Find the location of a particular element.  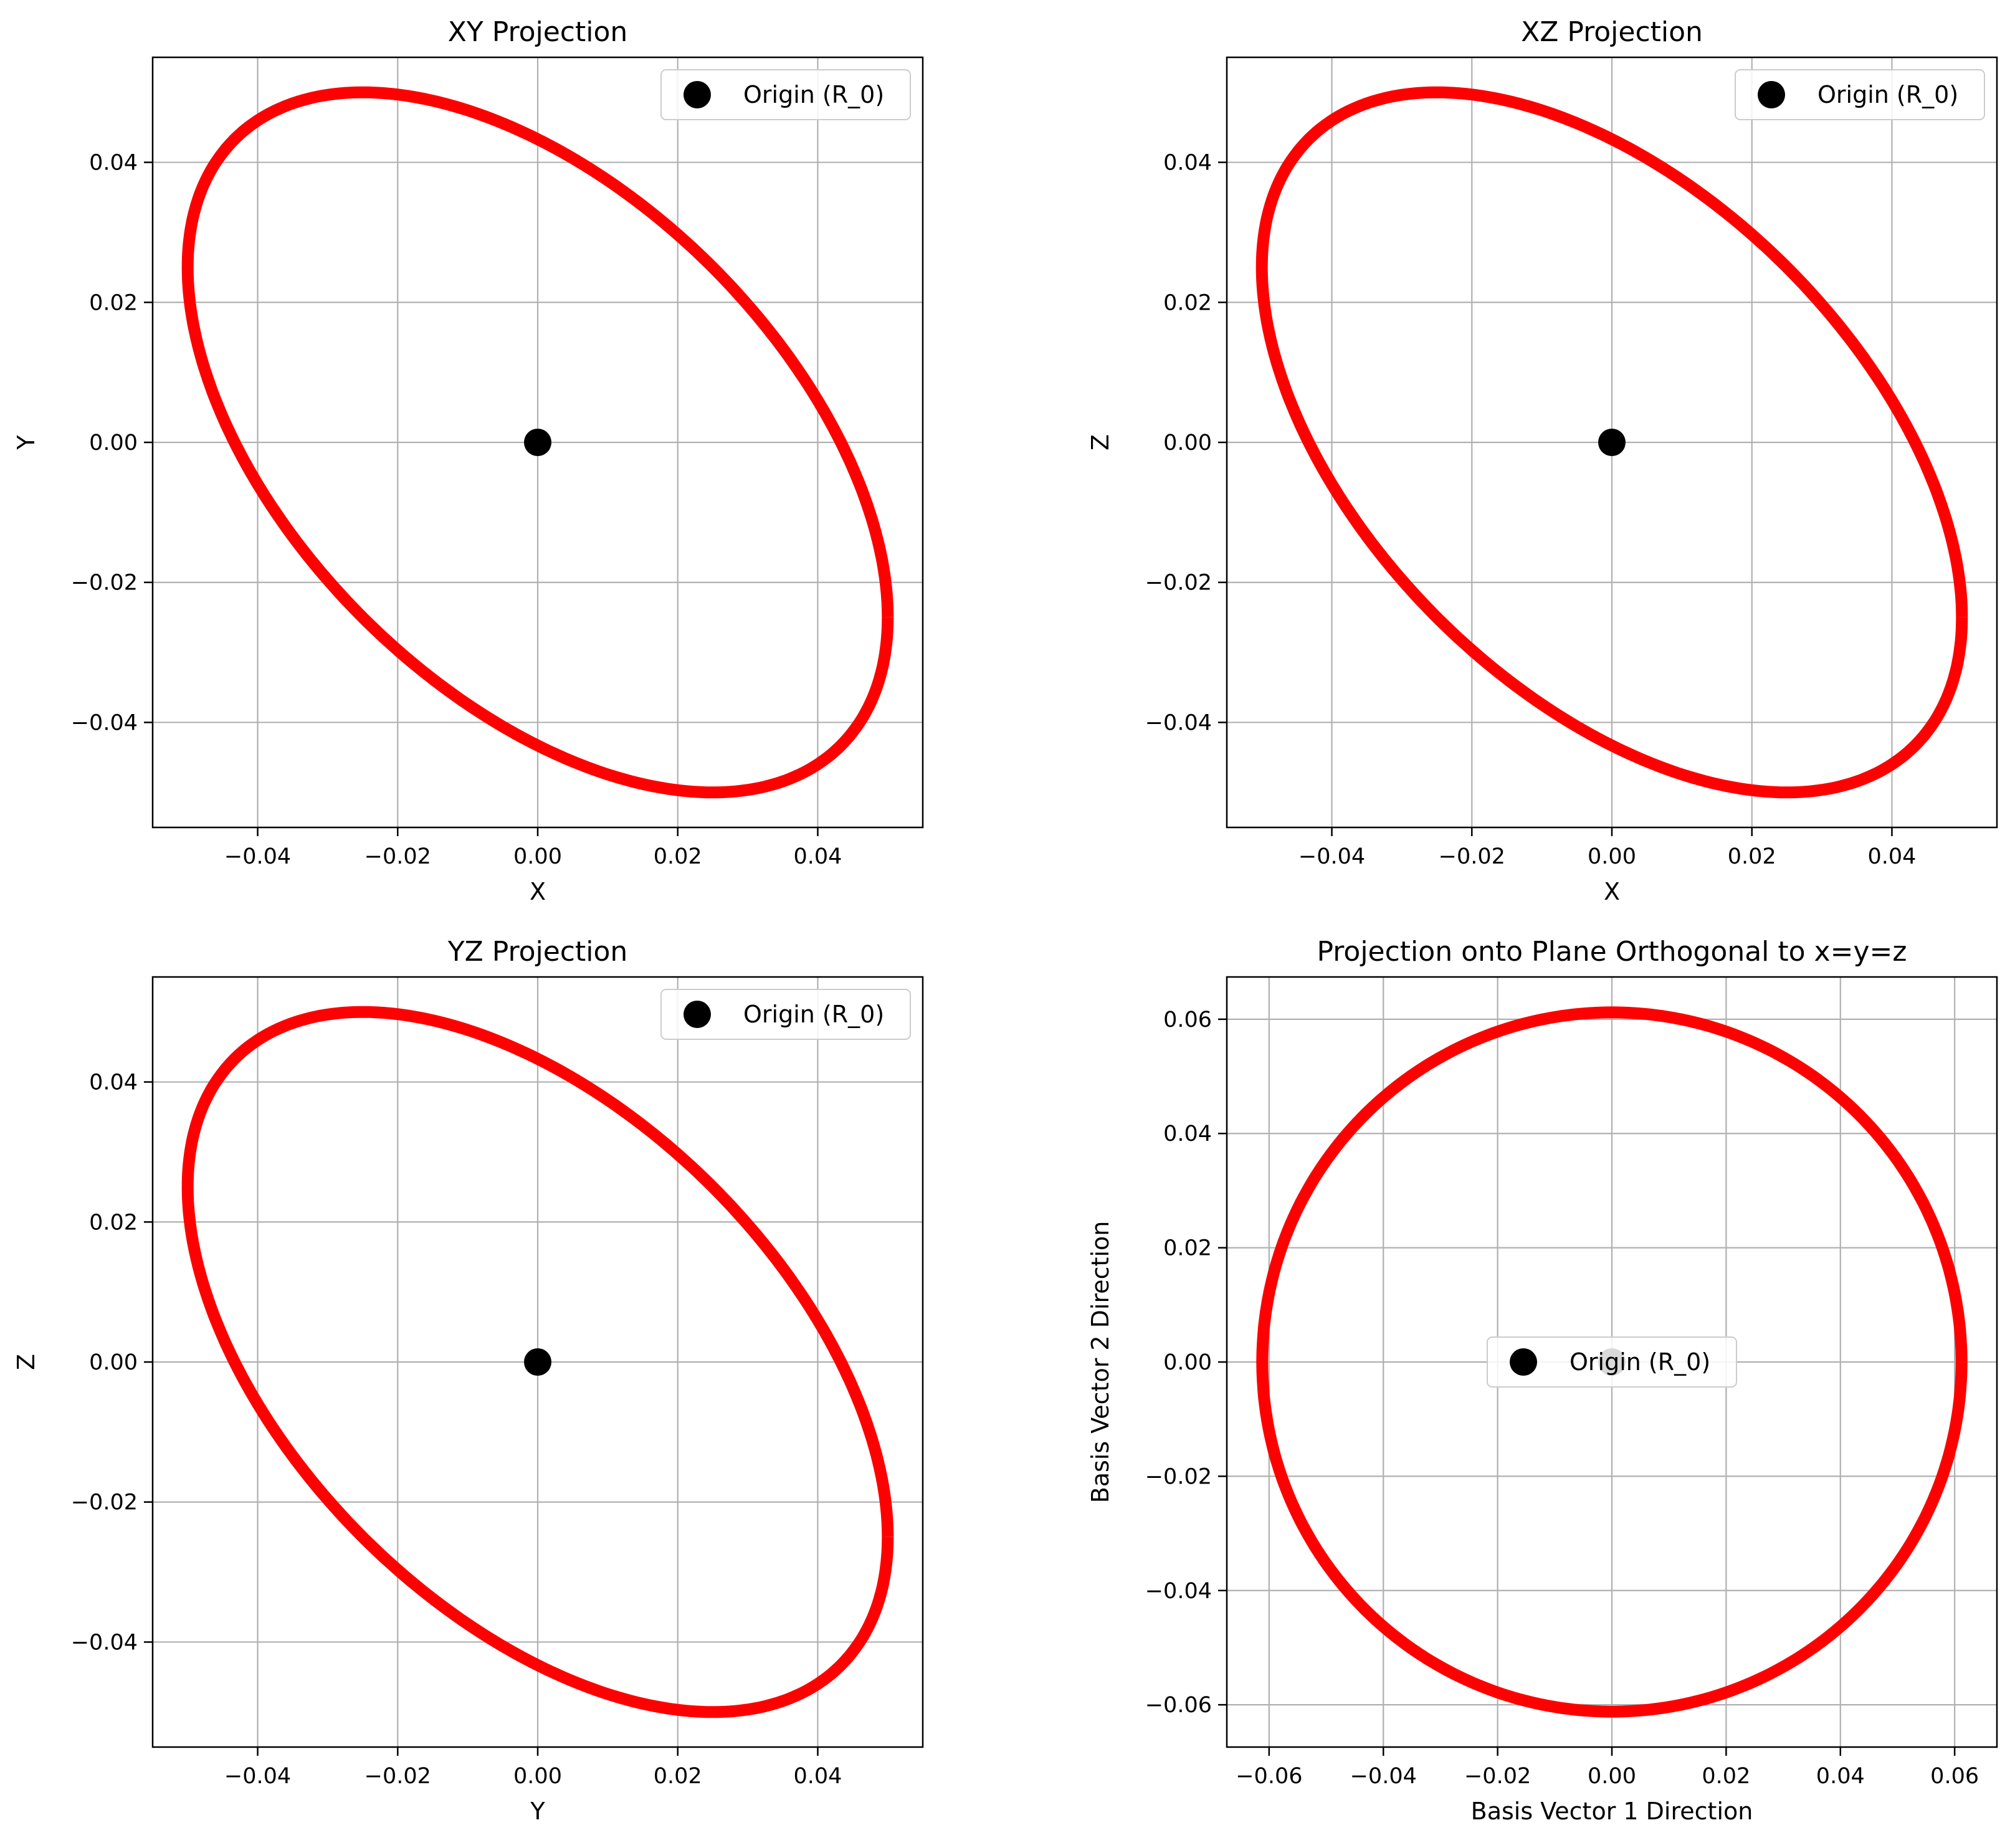

x-tick-label: 0.06 is located at coordinates (1955, 1776).